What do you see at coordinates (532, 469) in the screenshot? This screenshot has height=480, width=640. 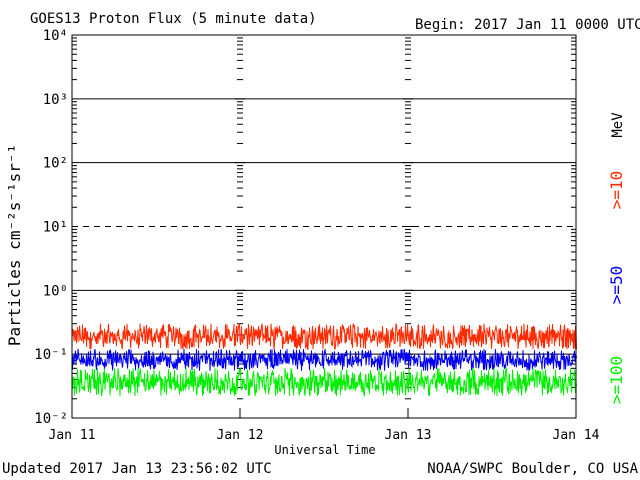 I see `footer-credit: NOAA/SWPC Boulder, CO USA` at bounding box center [532, 469].